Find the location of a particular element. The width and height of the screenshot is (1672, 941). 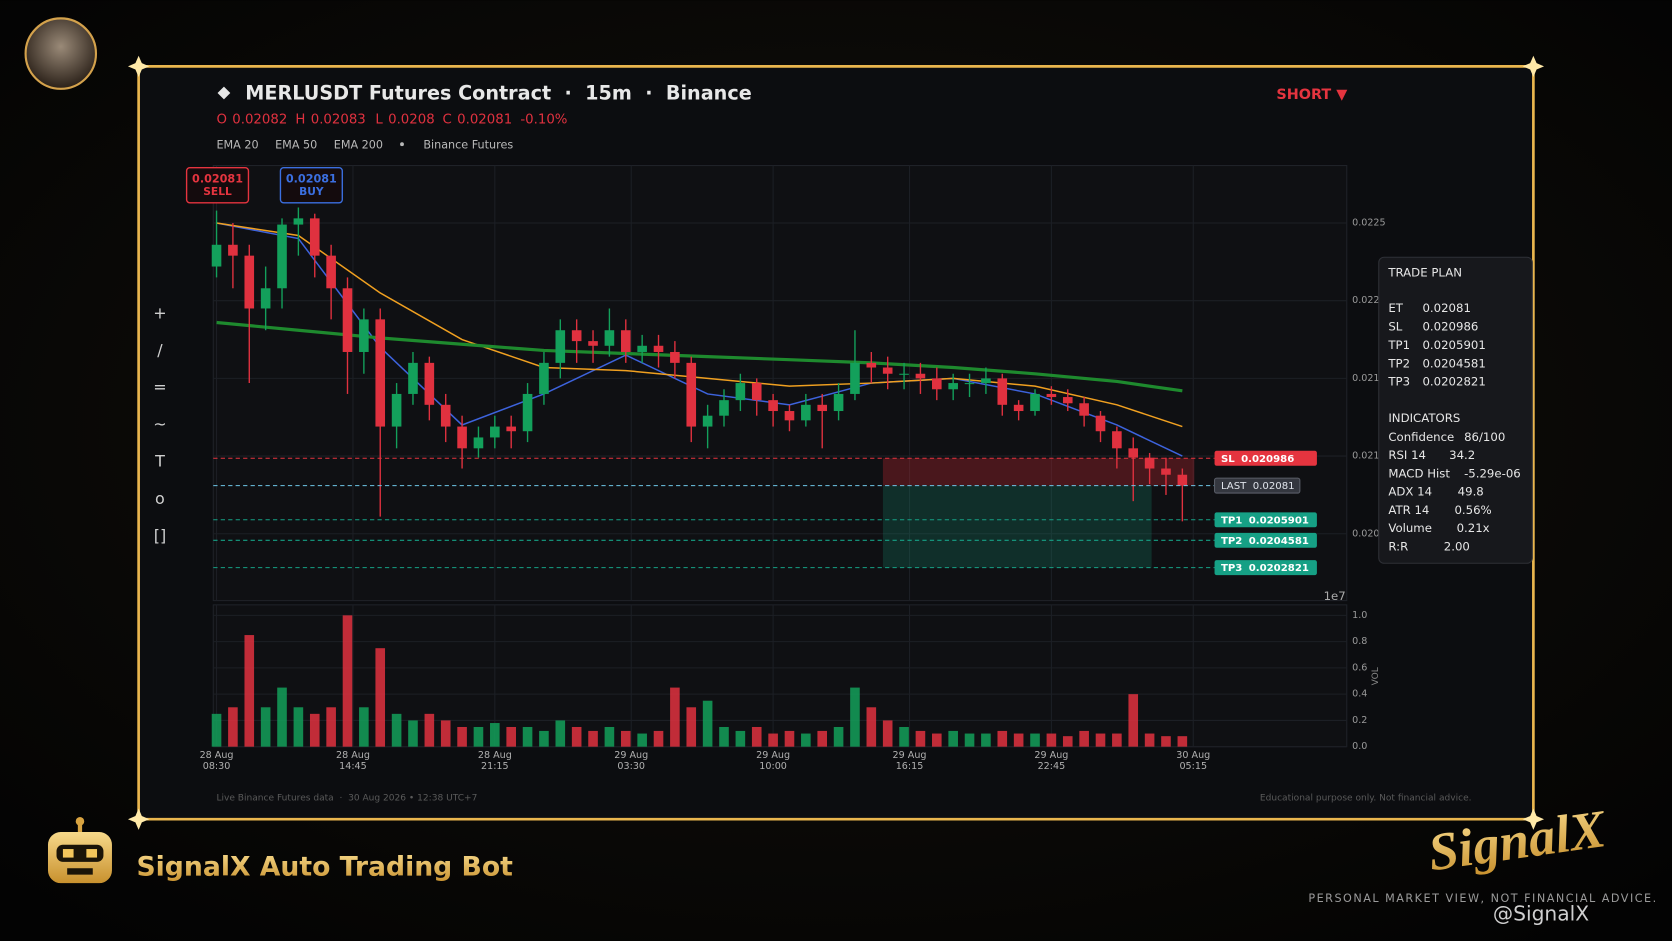

x-tick-date: 28 Aug is located at coordinates (495, 755).